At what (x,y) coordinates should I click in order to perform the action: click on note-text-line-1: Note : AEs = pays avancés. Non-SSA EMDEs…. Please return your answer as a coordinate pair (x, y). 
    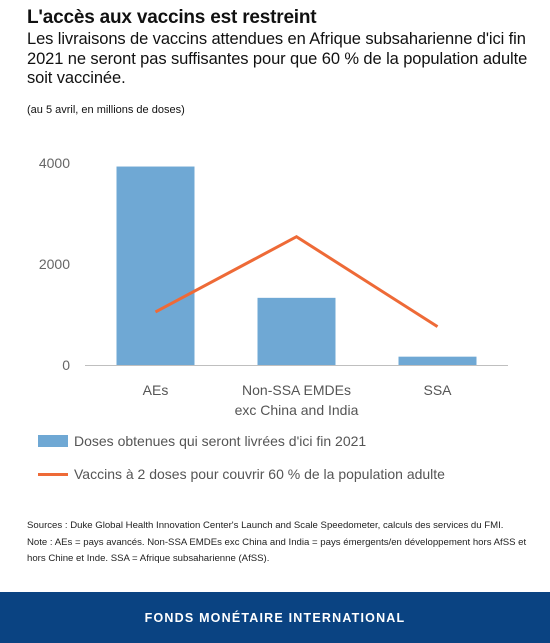
    Looking at the image, I should click on (277, 542).